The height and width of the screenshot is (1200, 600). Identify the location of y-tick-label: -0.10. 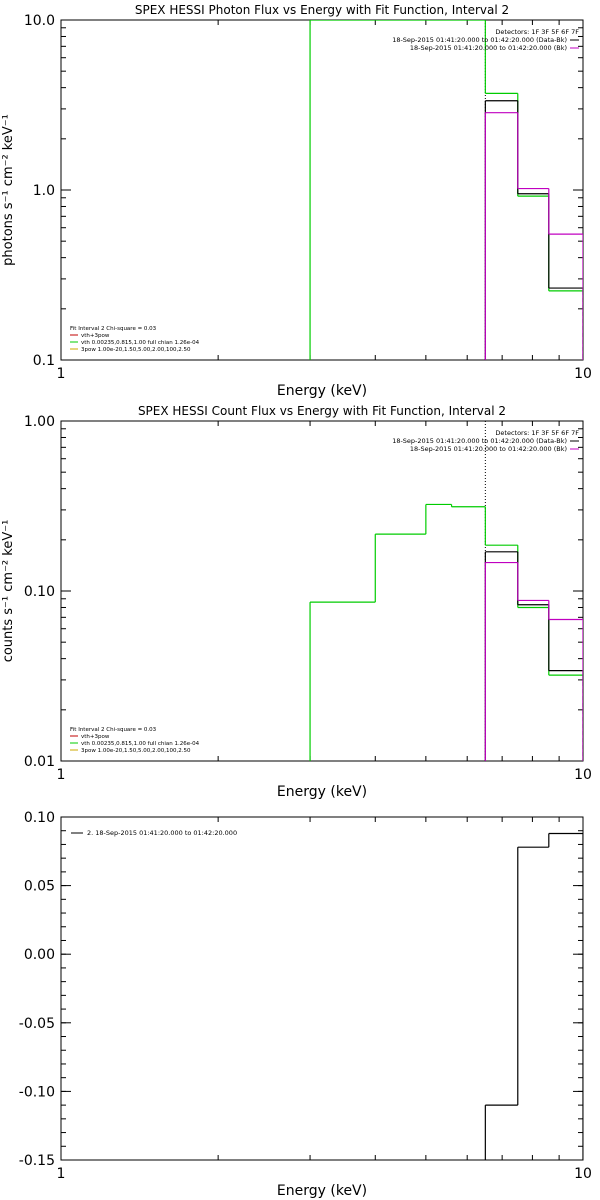
(37, 1092).